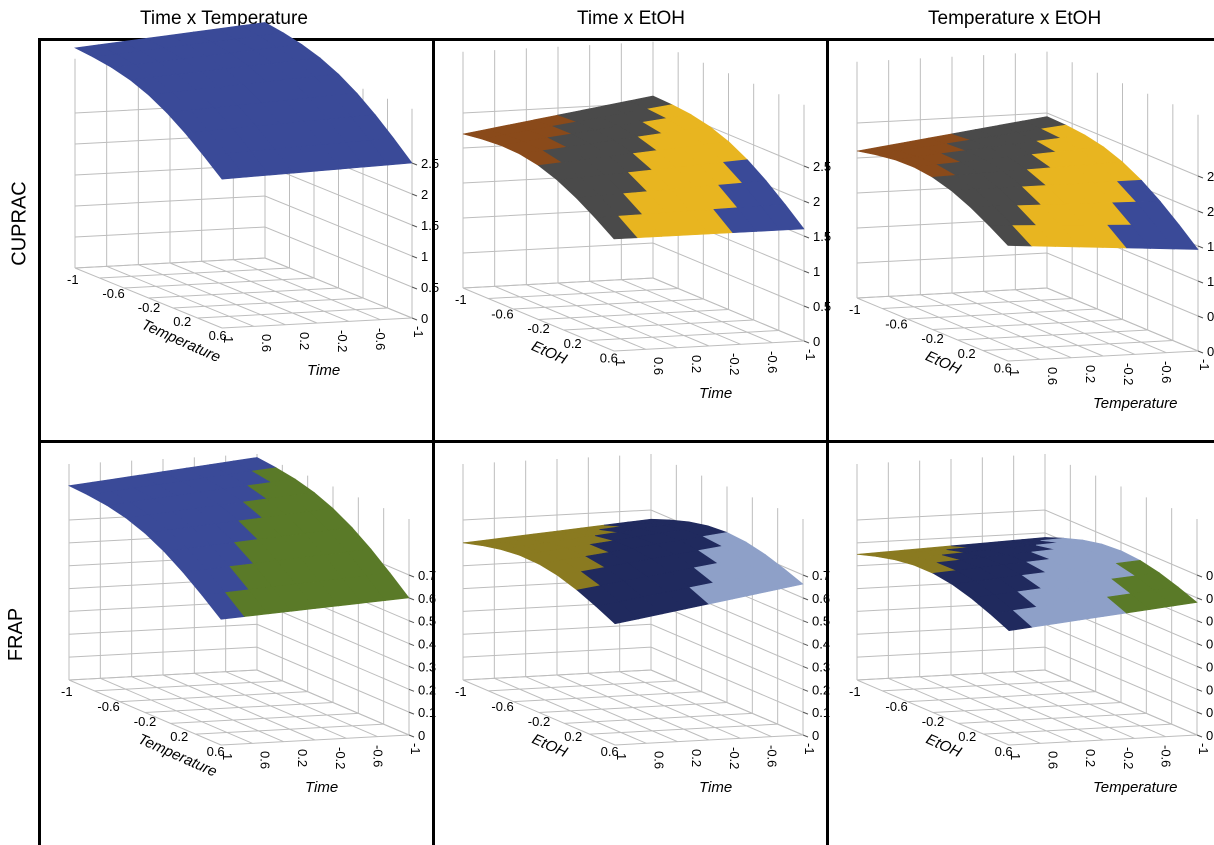  I want to click on z-axis: 0 0.5 1 1.5 2 2.5, so click(425, 241).